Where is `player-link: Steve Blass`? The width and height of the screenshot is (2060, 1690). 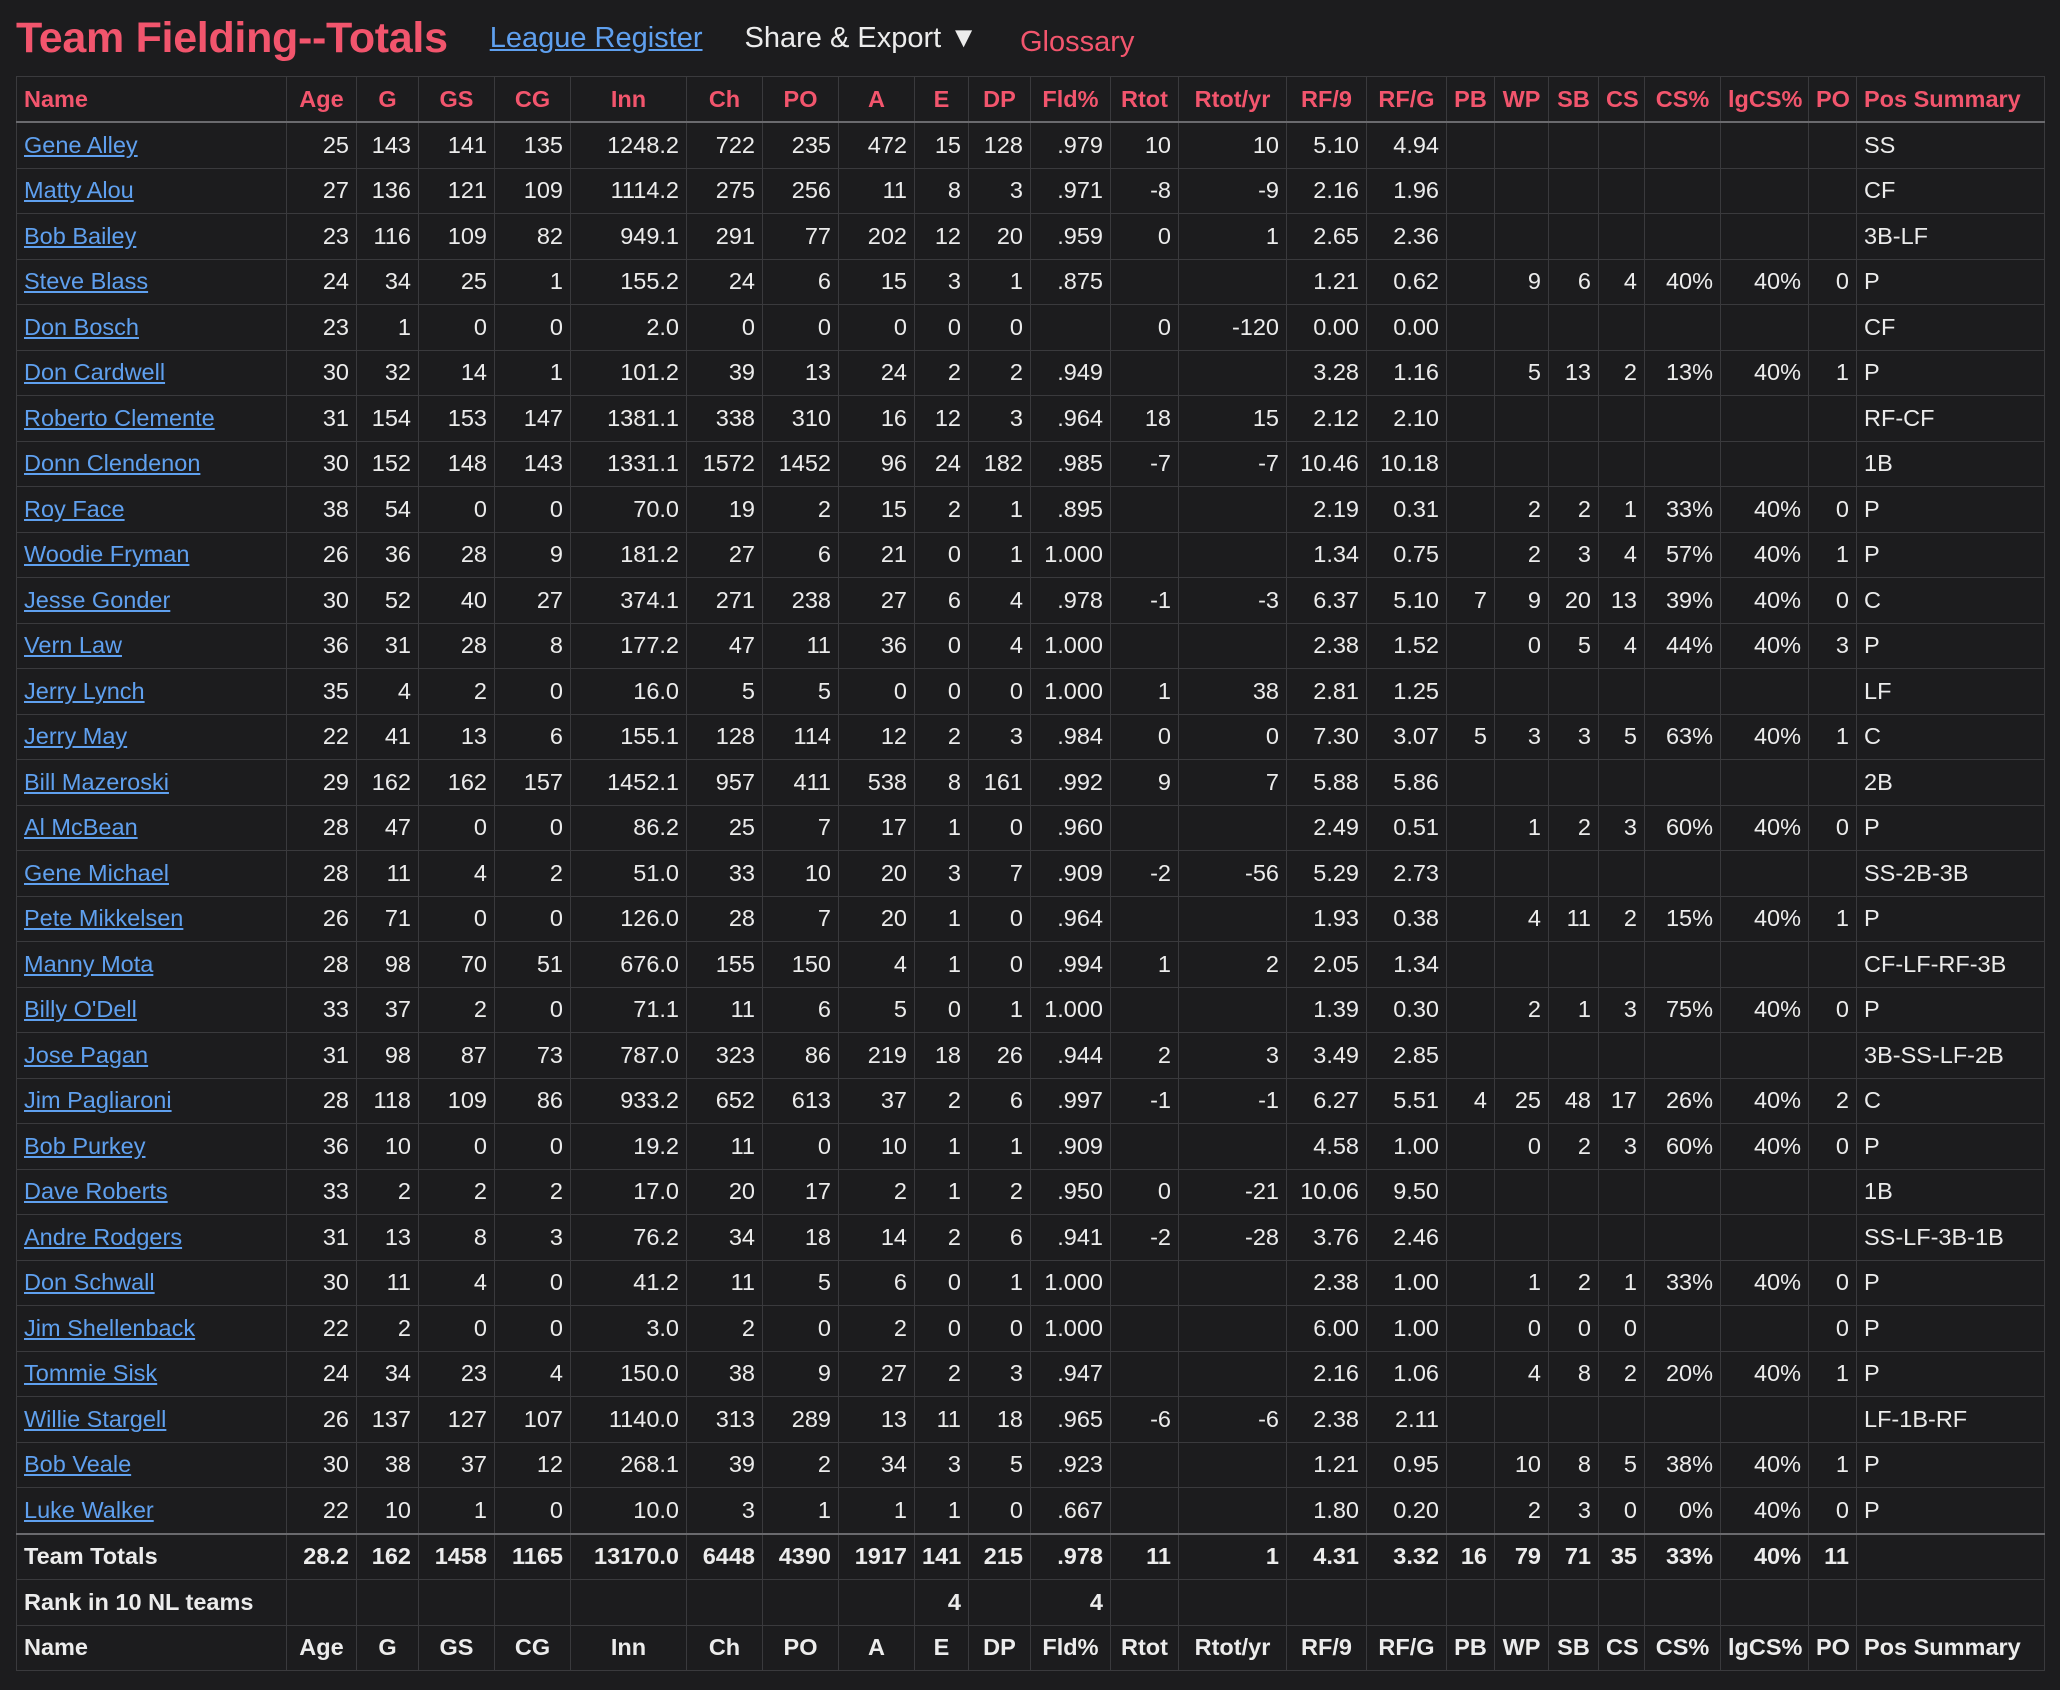 player-link: Steve Blass is located at coordinates (86, 281).